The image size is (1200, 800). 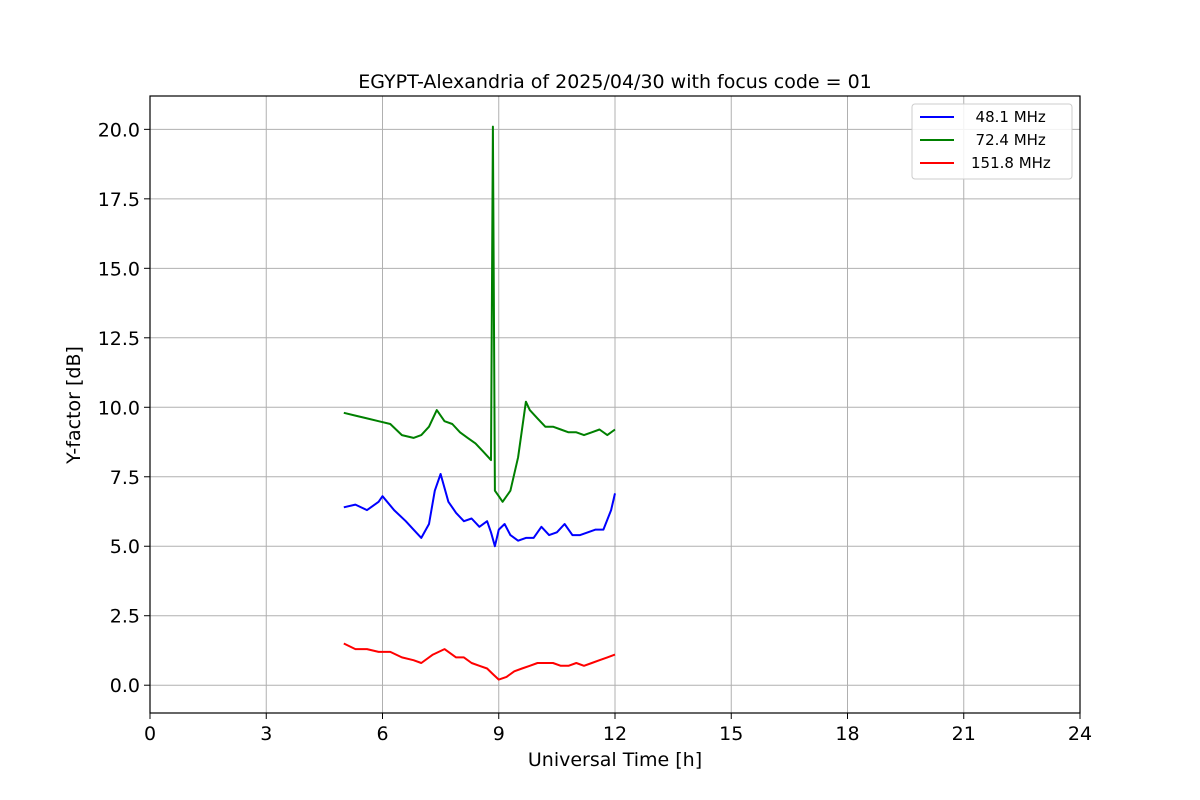 I want to click on y-axis-label: Y-factor [dB], so click(x=74, y=405).